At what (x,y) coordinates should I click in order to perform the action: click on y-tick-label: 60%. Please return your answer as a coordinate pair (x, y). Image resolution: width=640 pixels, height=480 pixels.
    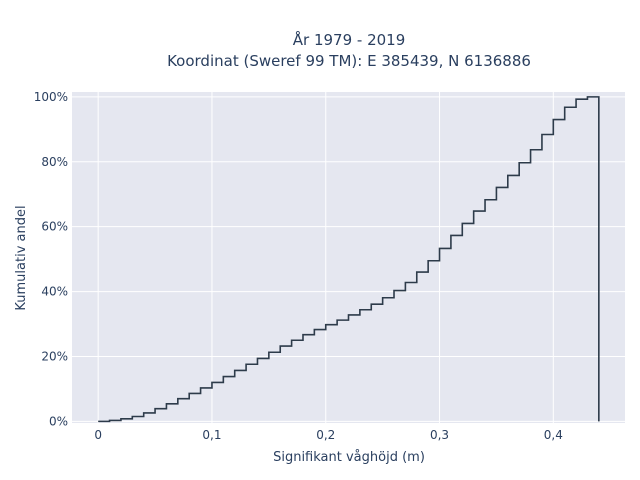
    Looking at the image, I should click on (54, 227).